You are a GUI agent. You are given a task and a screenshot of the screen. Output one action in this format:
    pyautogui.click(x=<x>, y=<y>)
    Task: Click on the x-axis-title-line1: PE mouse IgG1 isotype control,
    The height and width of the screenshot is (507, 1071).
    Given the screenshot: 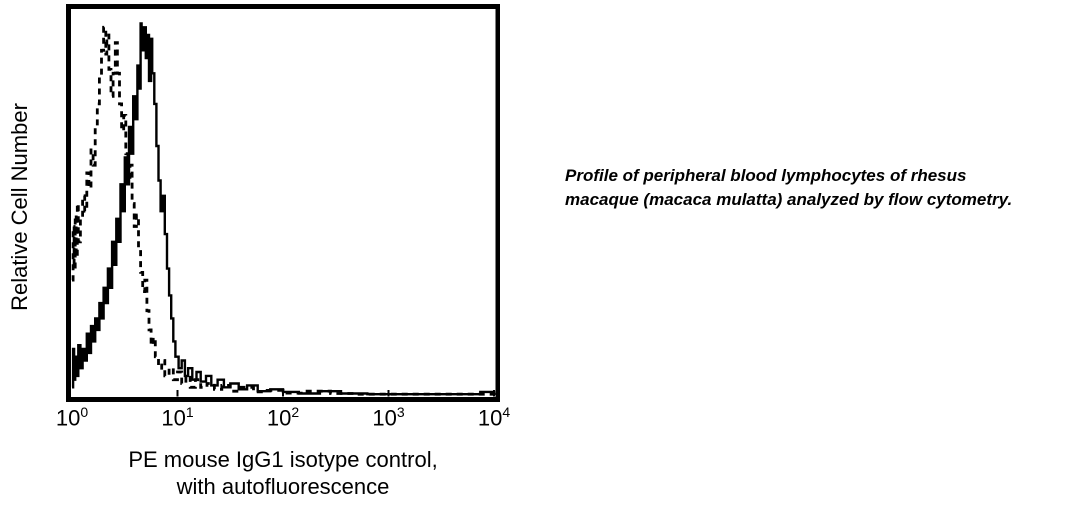 What is the action you would take?
    pyautogui.click(x=283, y=459)
    